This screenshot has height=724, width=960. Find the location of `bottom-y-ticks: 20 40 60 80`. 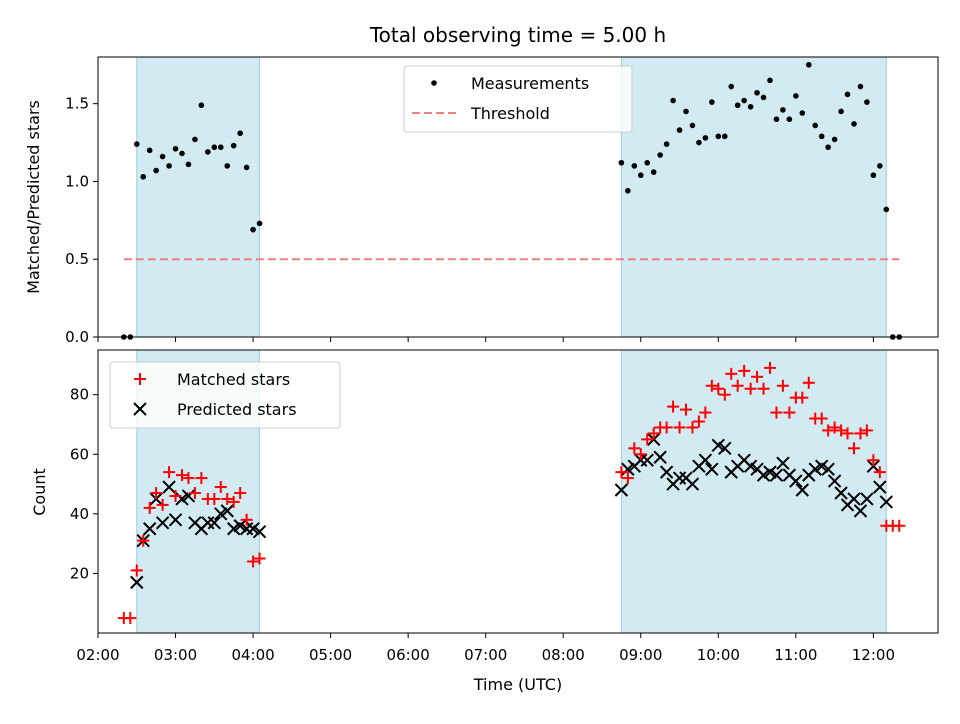

bottom-y-ticks: 20 40 60 80 is located at coordinates (84, 484).